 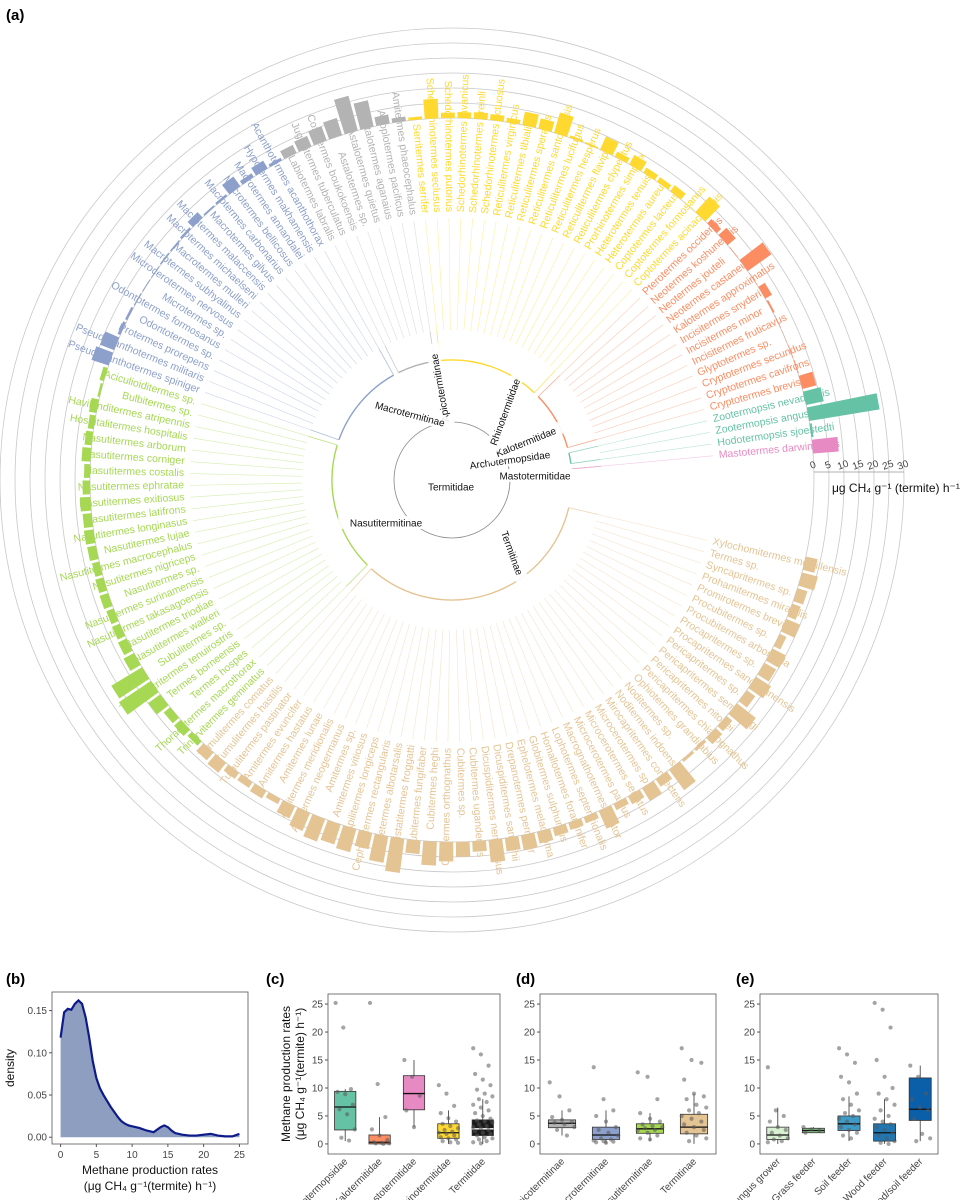 What do you see at coordinates (221, 199) in the screenshot?
I see `bar-macrotermes-carbonarius` at bounding box center [221, 199].